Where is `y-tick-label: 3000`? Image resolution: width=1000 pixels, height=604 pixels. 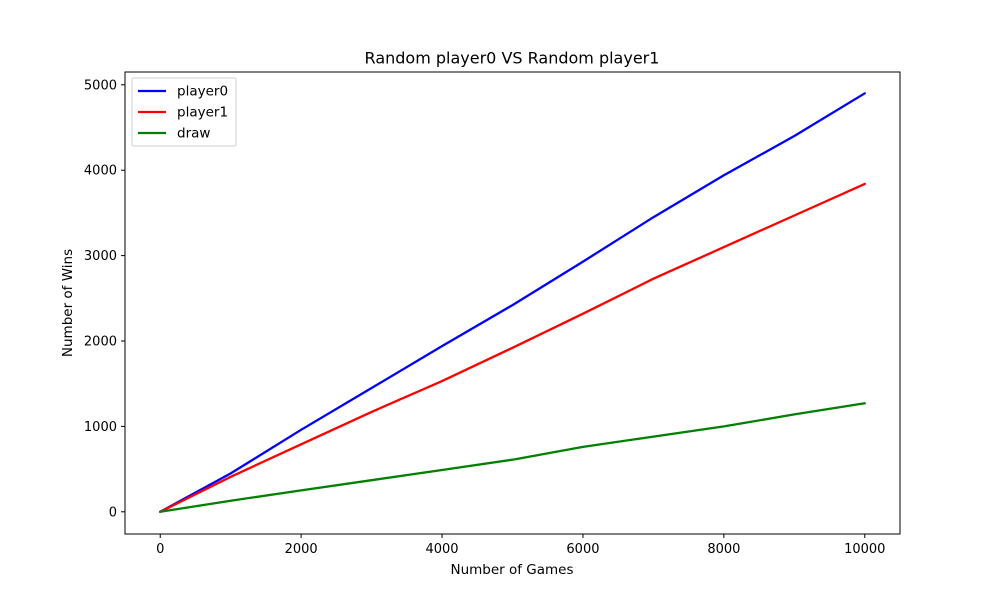 y-tick-label: 3000 is located at coordinates (100, 256).